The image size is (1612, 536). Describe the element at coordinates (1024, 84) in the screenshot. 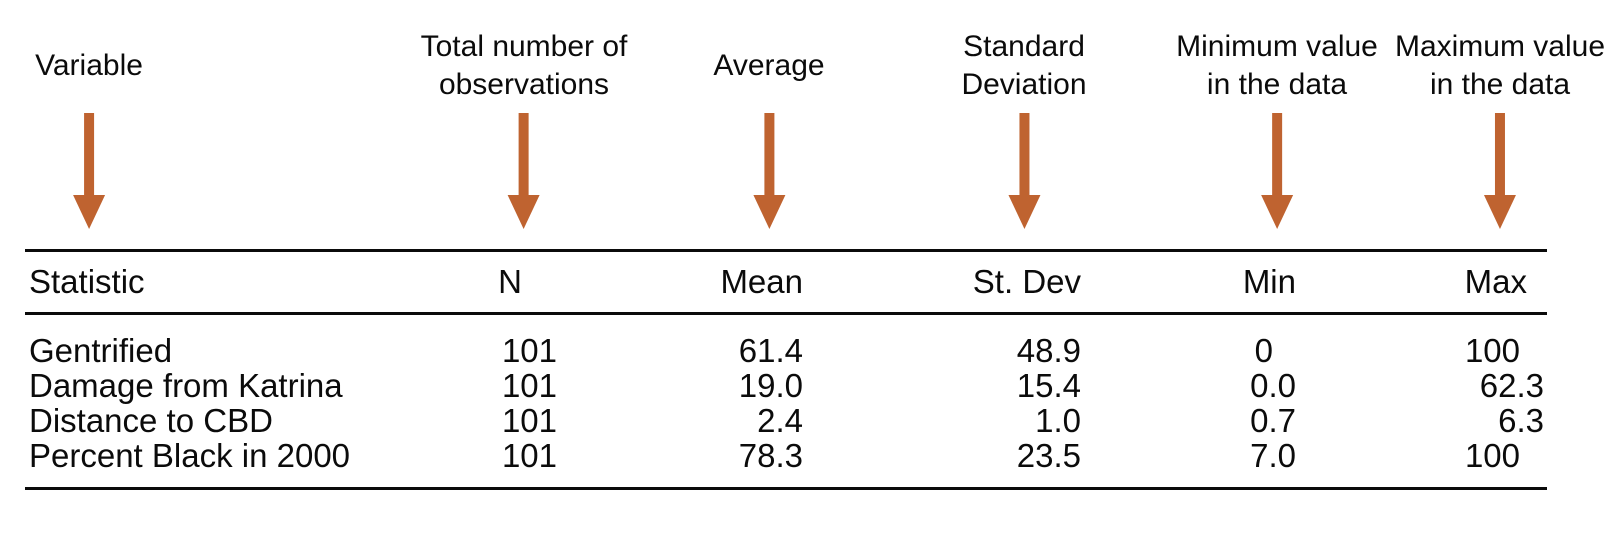

I see `label-line: Deviation` at that location.